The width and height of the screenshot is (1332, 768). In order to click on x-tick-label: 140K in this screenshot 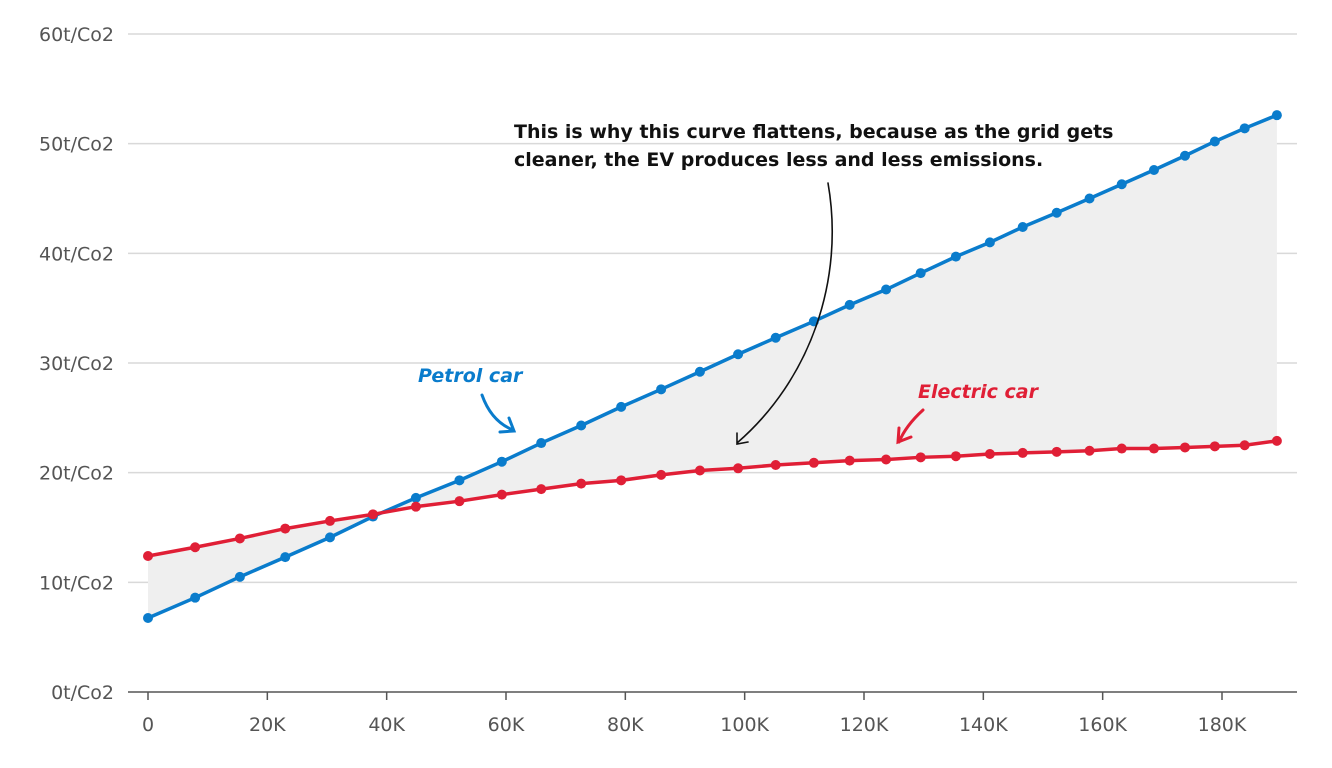, I will do `click(983, 725)`.